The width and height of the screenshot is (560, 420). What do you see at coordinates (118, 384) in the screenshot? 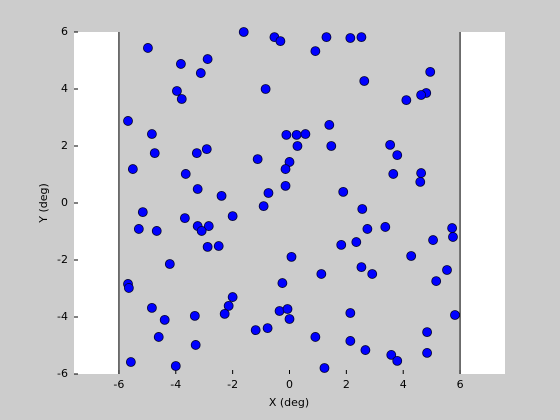
I see `x-tick-label: -6` at bounding box center [118, 384].